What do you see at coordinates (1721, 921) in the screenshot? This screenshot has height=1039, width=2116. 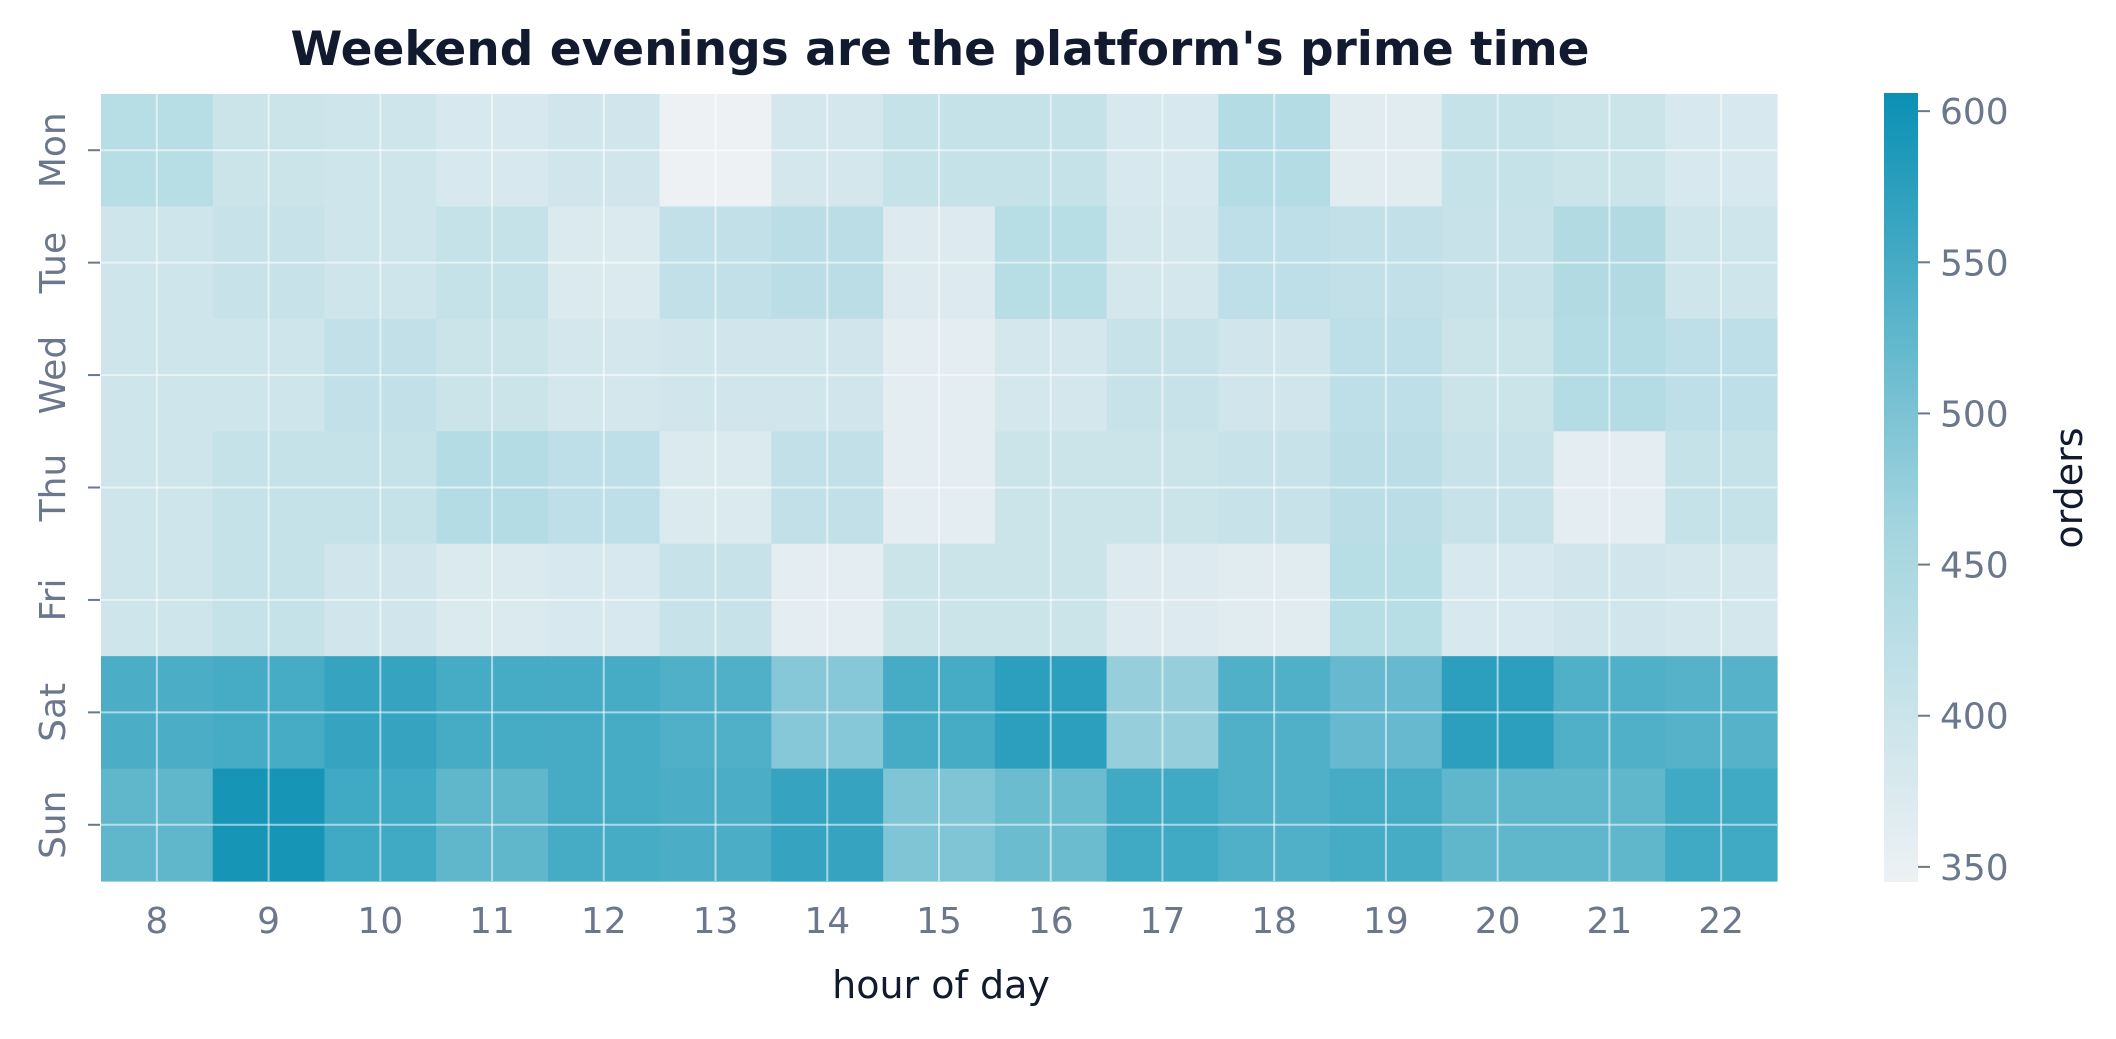 I see `x-tick-label: 22` at bounding box center [1721, 921].